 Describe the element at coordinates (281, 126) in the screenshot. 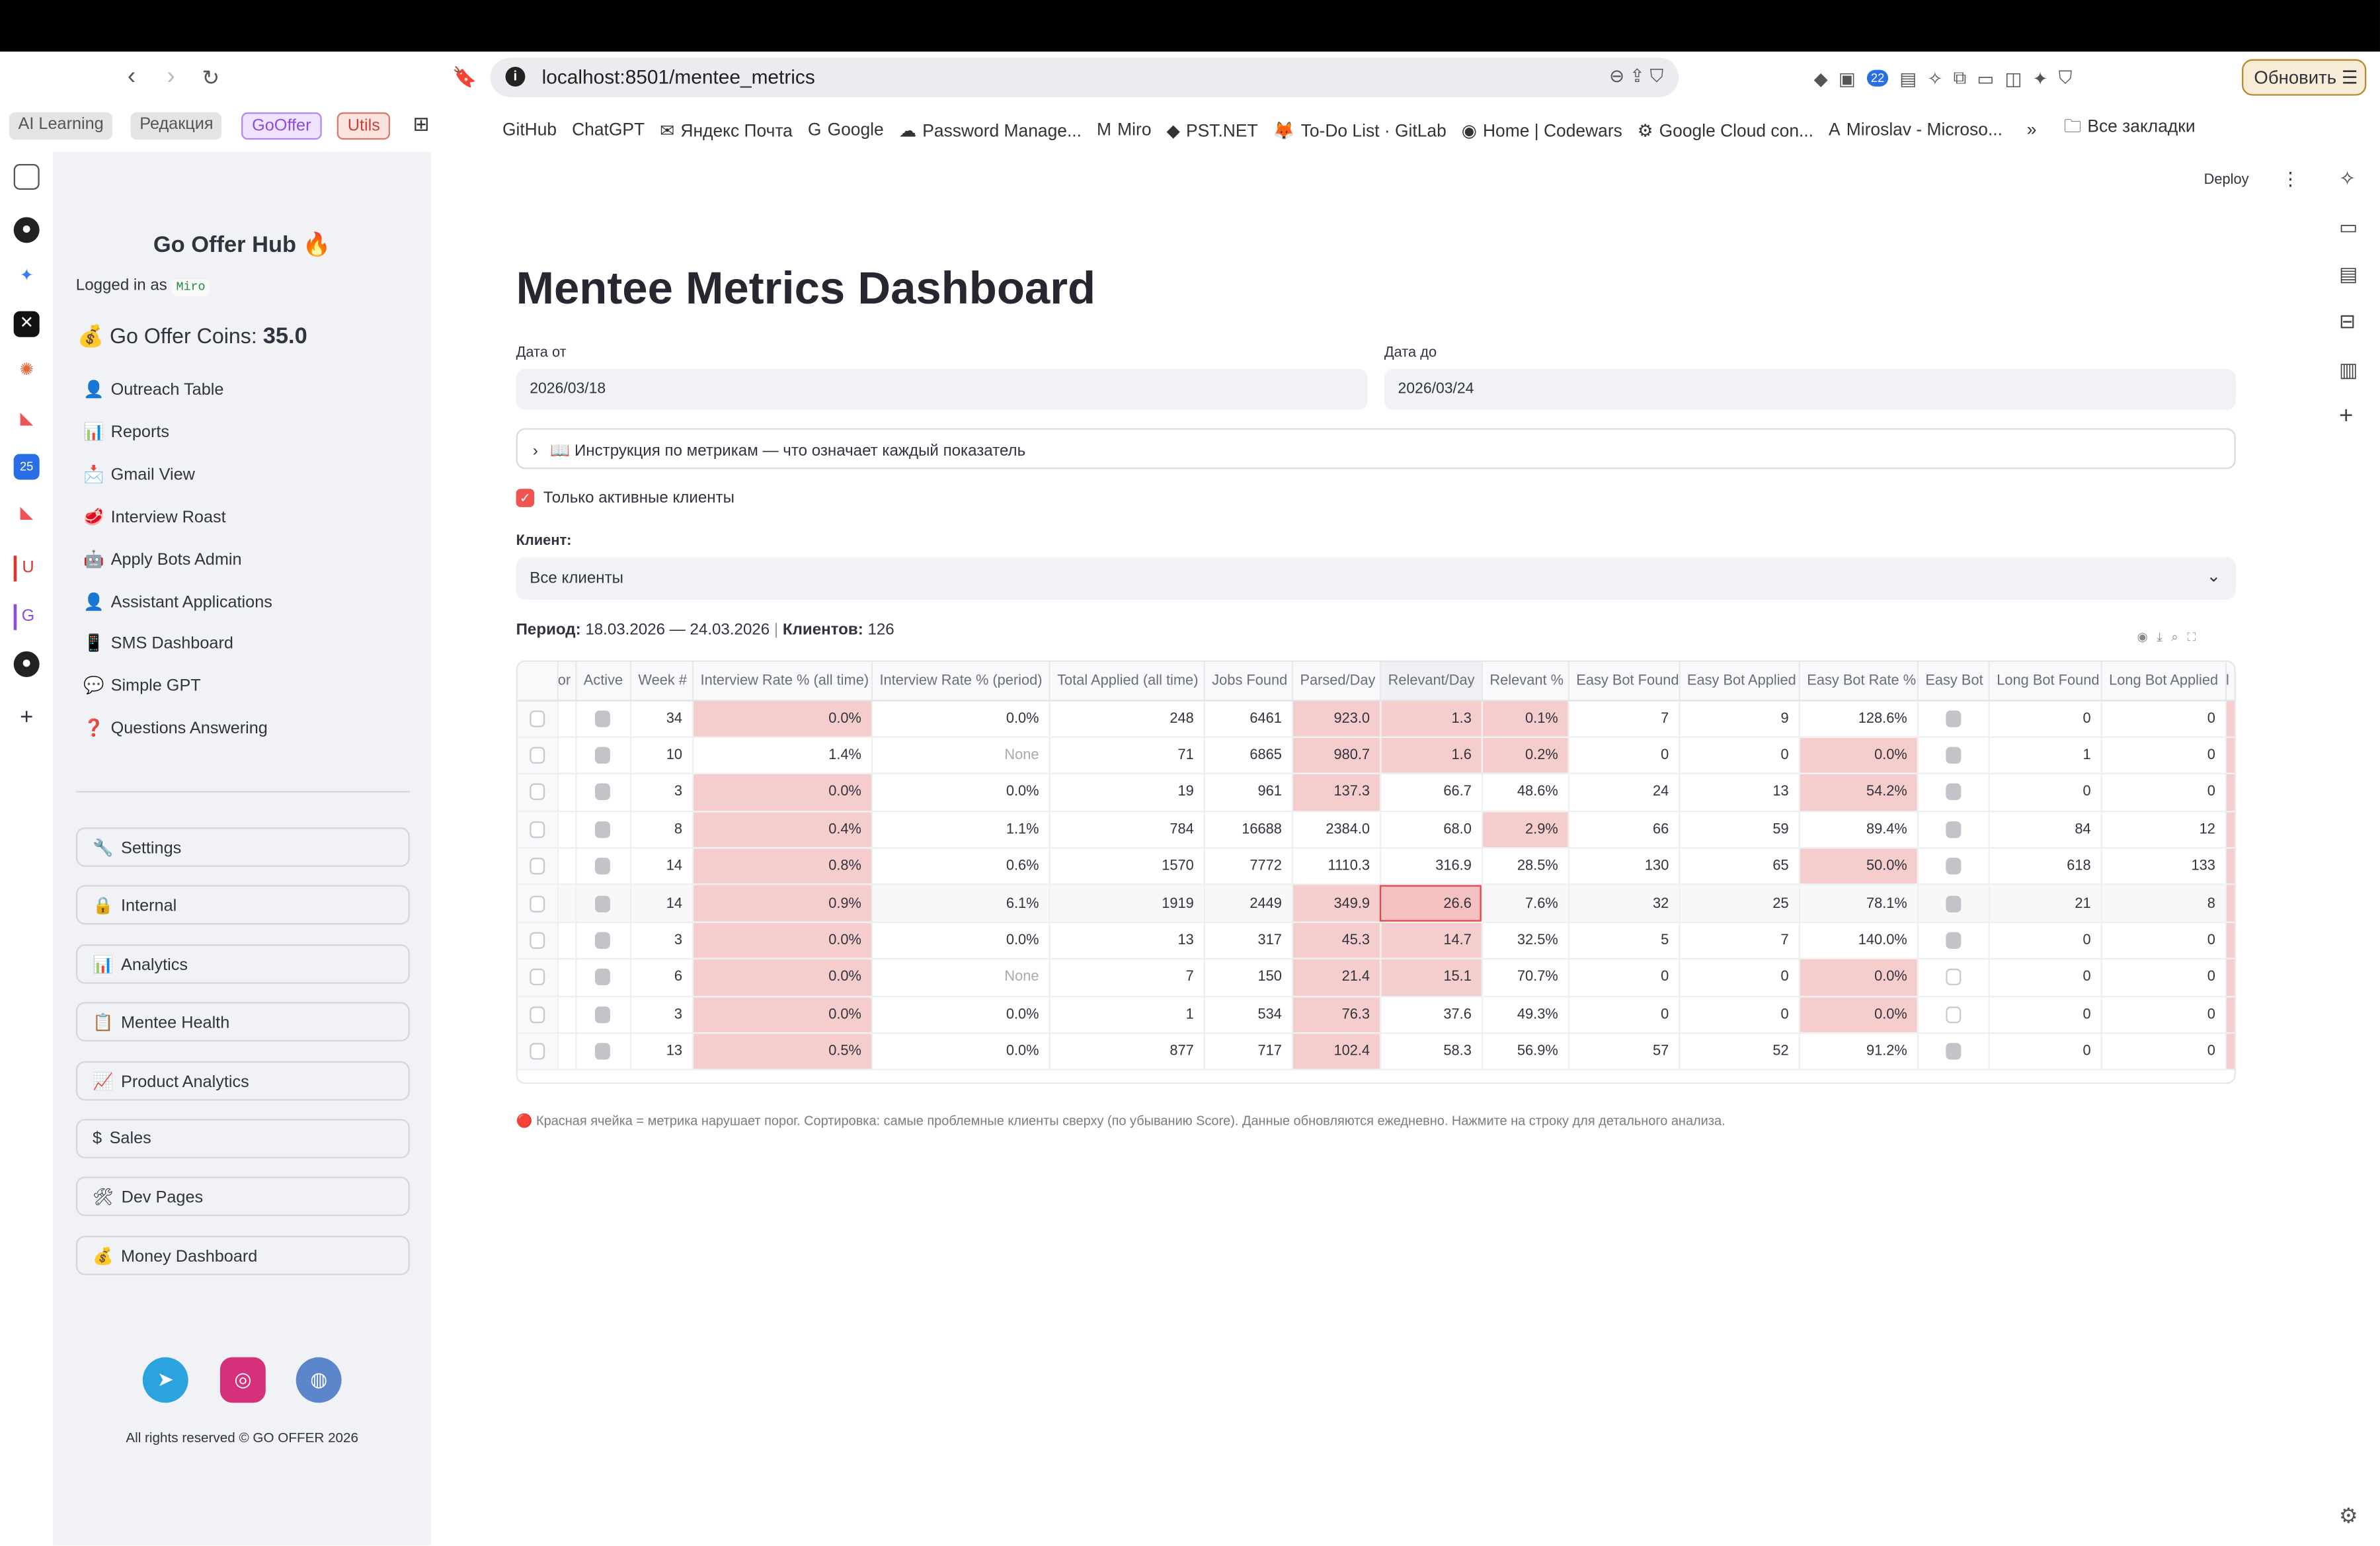

I see `tab-group-gooffer: GoOffer` at that location.